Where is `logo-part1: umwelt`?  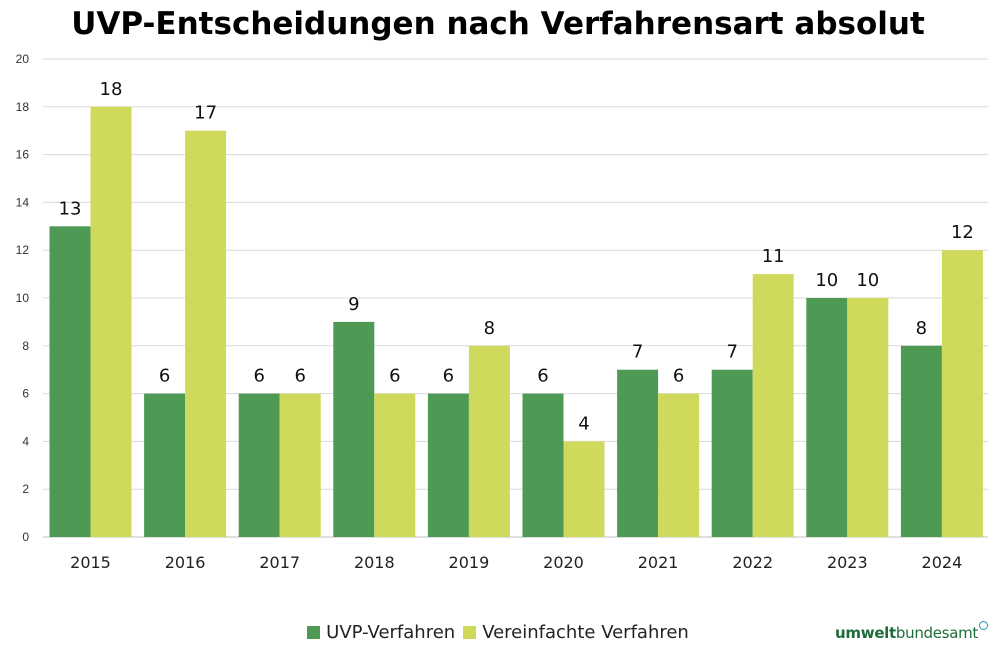 logo-part1: umwelt is located at coordinates (865, 633).